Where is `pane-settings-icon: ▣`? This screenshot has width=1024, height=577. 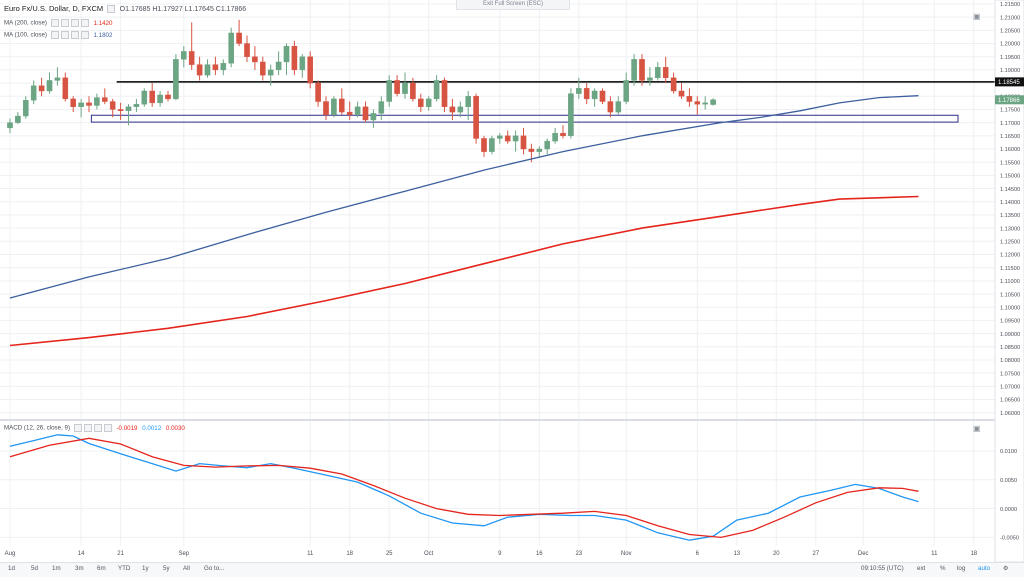
pane-settings-icon: ▣ is located at coordinates (977, 16).